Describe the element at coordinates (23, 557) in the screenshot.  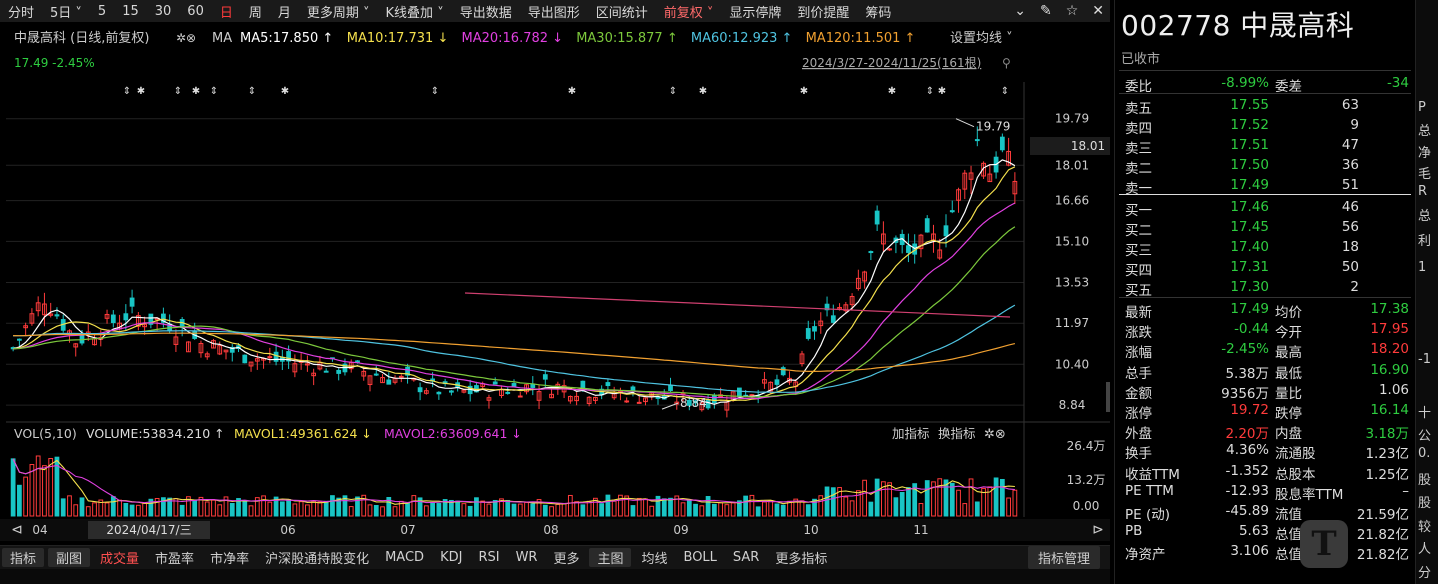
I see `indicator-tab-0: 指标` at that location.